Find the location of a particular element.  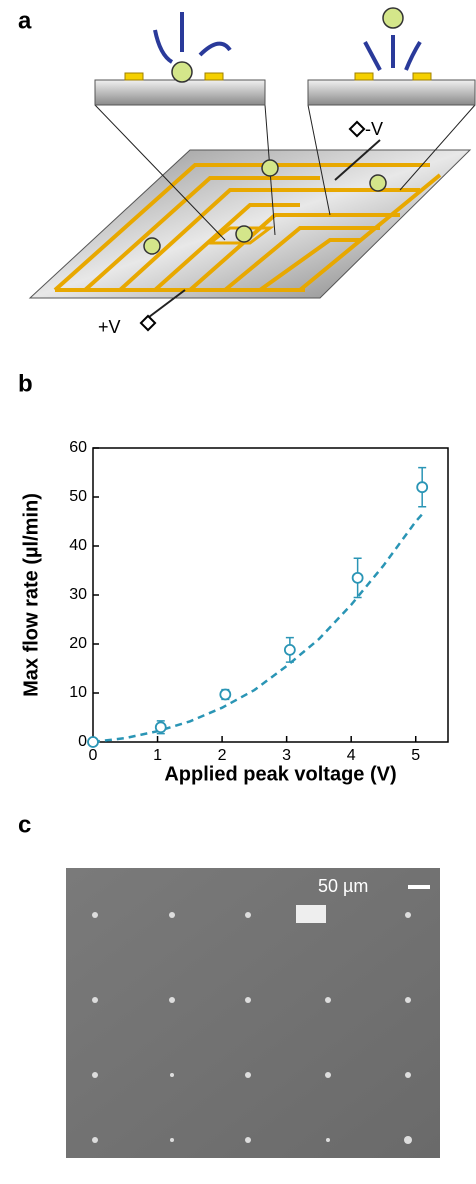

panel-label: b is located at coordinates (25, 383).